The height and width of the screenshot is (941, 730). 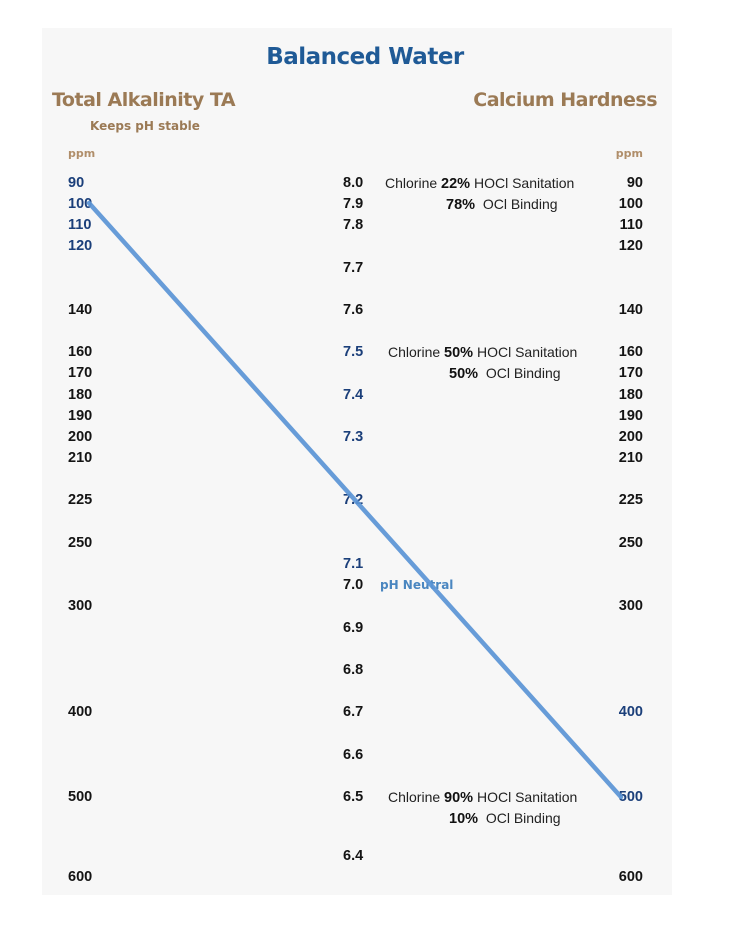 What do you see at coordinates (630, 437) in the screenshot?
I see `calcium-hardness-value: 200` at bounding box center [630, 437].